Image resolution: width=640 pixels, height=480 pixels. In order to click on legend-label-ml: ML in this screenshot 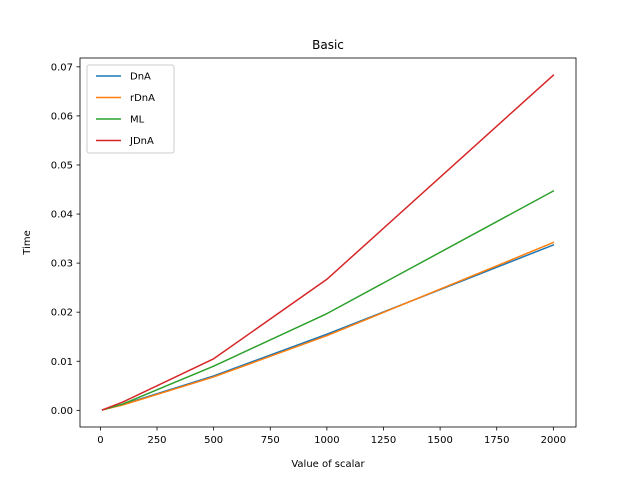, I will do `click(137, 120)`.